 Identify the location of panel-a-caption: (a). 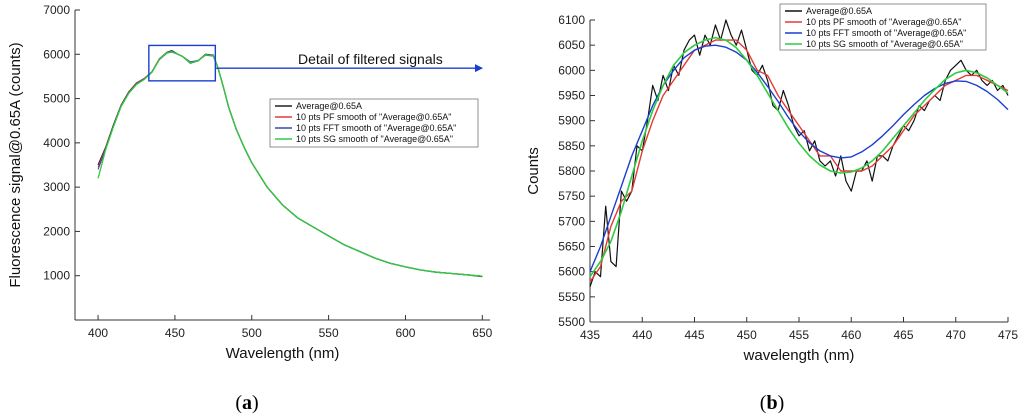
(246, 403).